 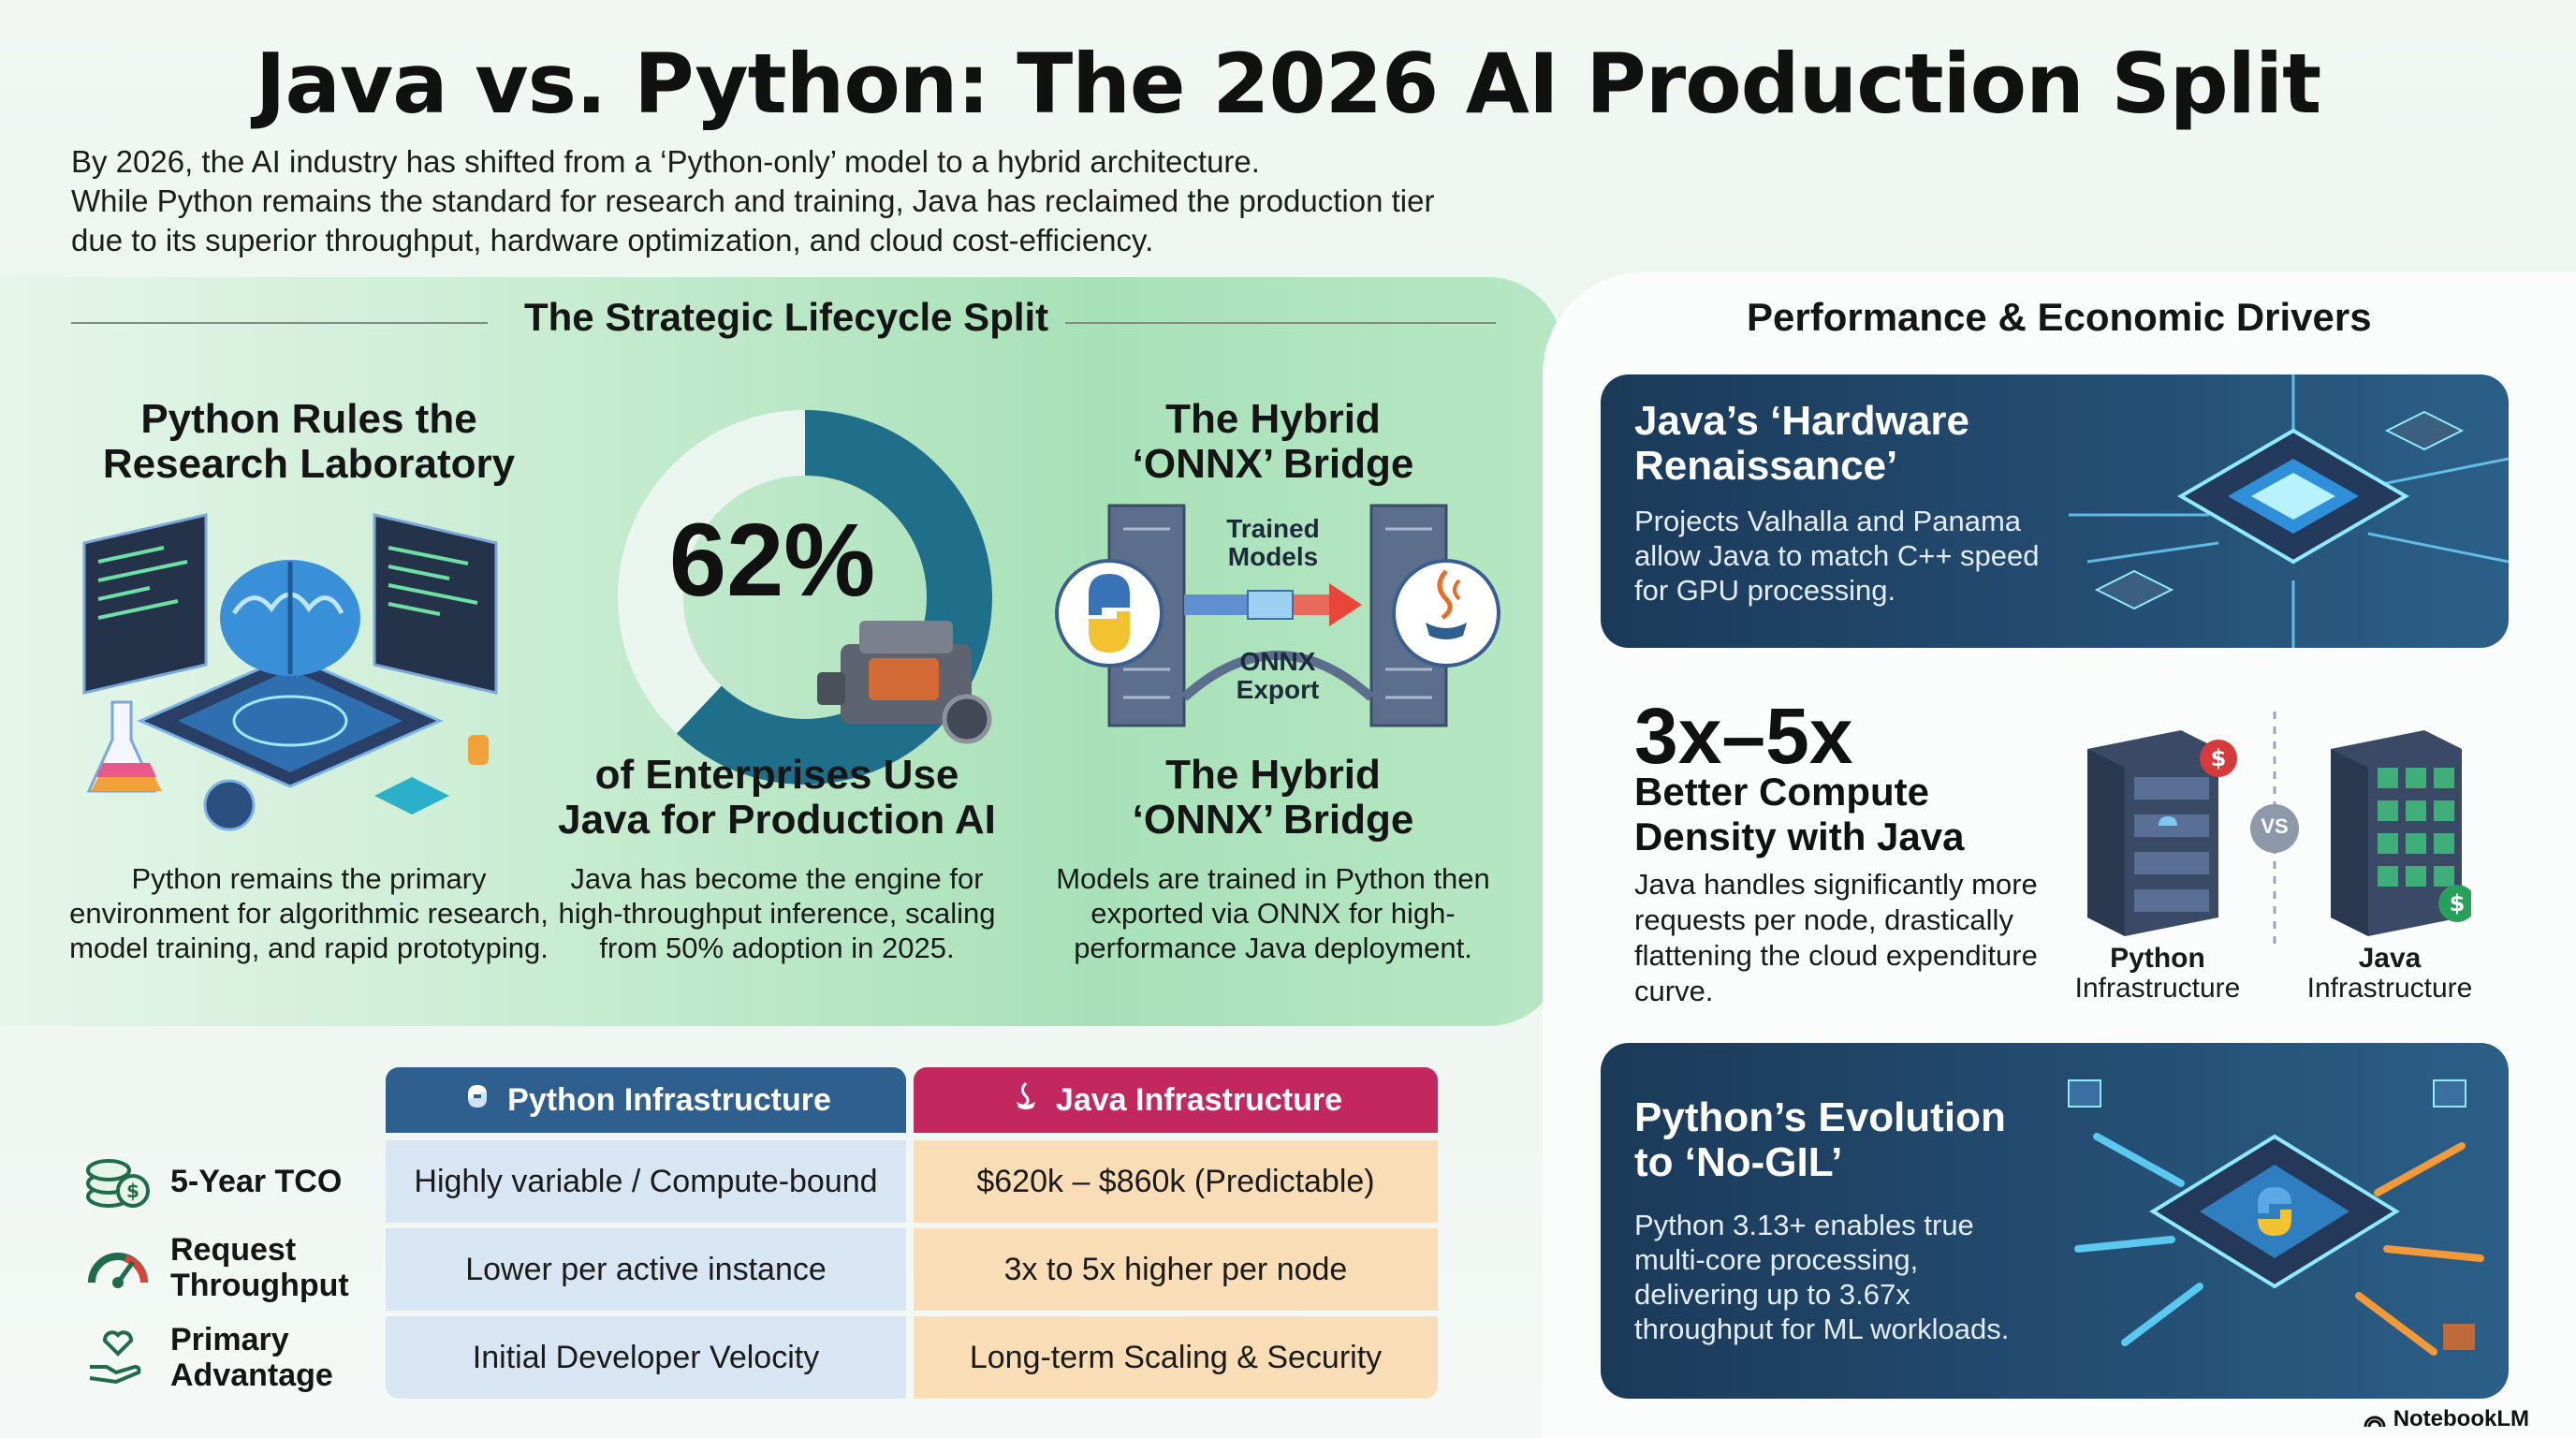 I want to click on label-line: Export, so click(x=1278, y=689).